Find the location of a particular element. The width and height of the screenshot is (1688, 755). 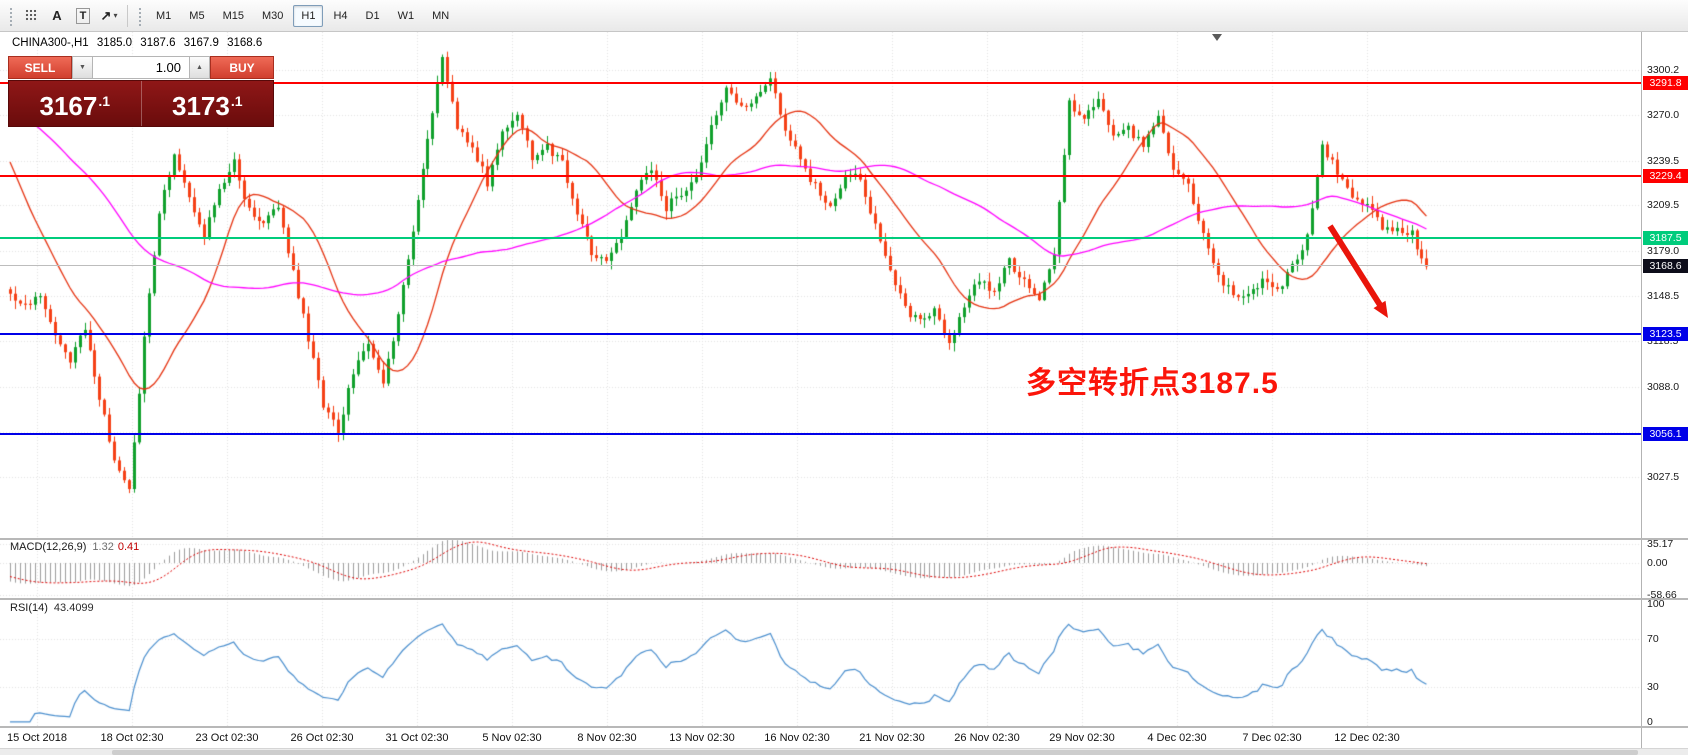

volume-up-button: ▲ is located at coordinates (199, 67).